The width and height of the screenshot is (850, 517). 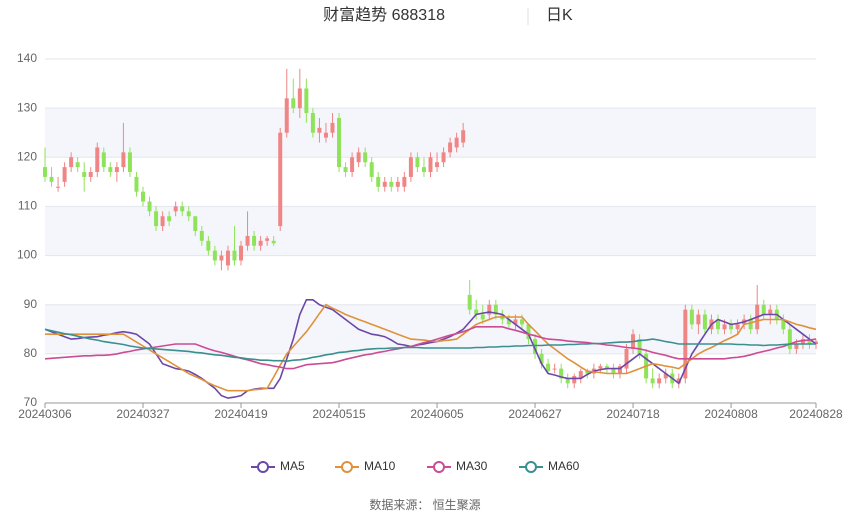 What do you see at coordinates (292, 466) in the screenshot?
I see `legend-label: MA5` at bounding box center [292, 466].